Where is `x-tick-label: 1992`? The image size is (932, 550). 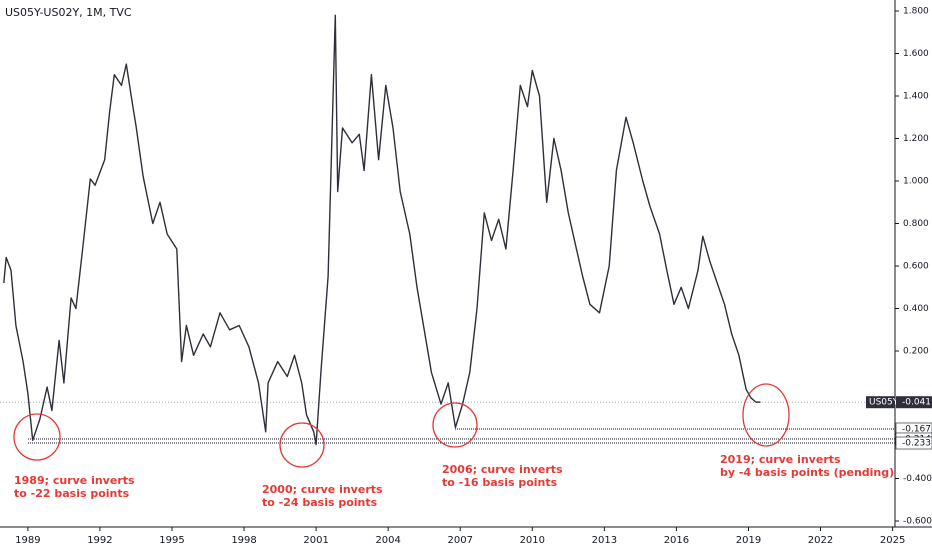
x-tick-label: 1992 is located at coordinates (99, 540).